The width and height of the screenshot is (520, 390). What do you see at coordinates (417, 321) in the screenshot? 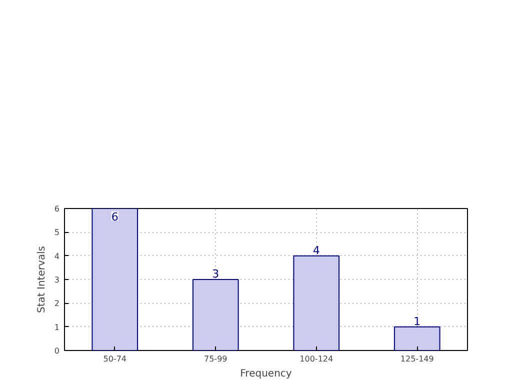
I see `data-label: 1` at bounding box center [417, 321].